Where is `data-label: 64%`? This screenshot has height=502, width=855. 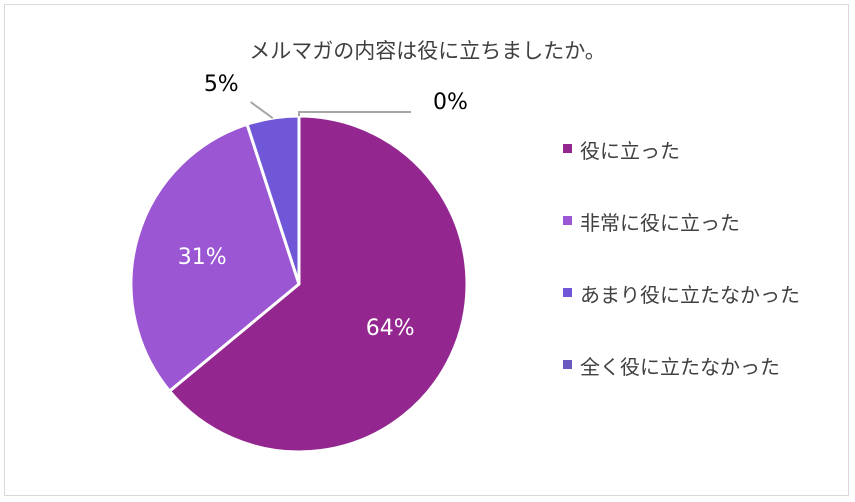
data-label: 64% is located at coordinates (390, 328).